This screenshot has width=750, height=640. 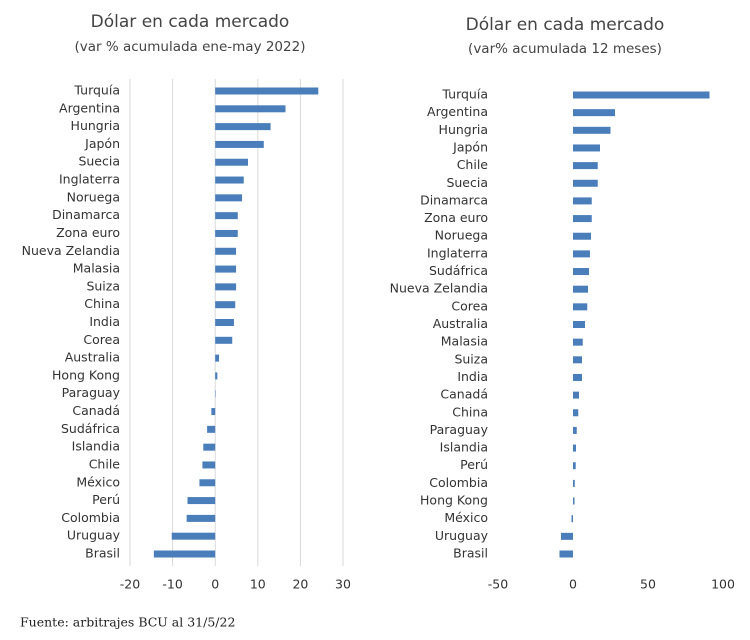 What do you see at coordinates (498, 584) in the screenshot?
I see `x-tick-label: -50` at bounding box center [498, 584].